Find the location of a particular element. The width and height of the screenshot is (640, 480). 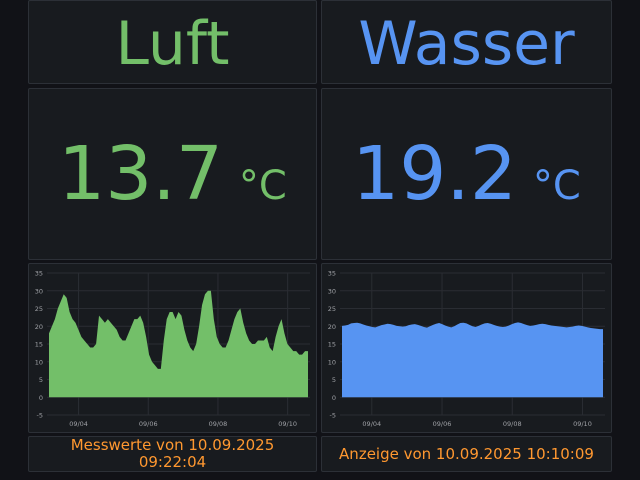

display-time-panel: Anzeige von 10.09.2025 10:10:09 is located at coordinates (466, 454).